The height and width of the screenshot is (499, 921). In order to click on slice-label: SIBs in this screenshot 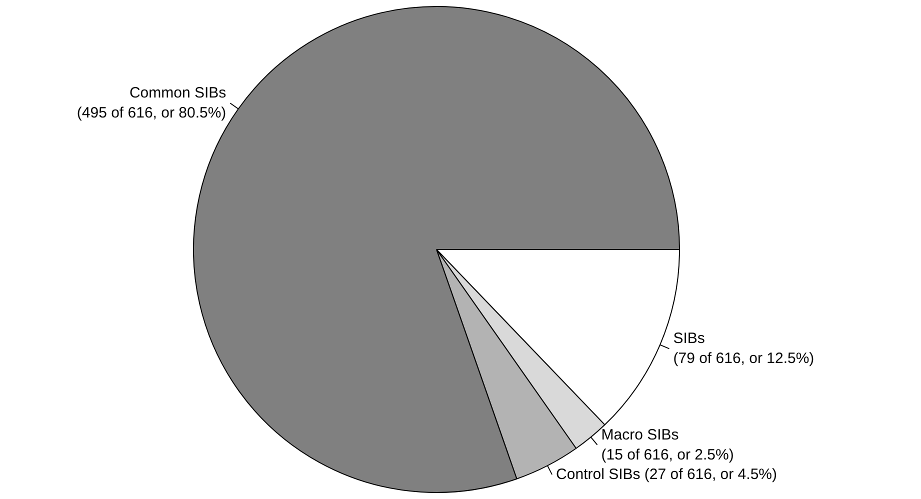, I will do `click(689, 339)`.